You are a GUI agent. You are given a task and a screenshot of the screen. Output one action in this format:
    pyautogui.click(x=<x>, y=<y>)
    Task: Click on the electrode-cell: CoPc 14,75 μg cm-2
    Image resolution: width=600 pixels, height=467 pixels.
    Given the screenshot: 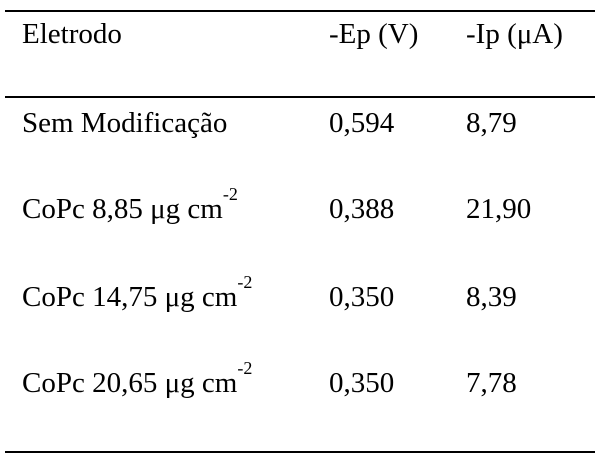 What is the action you would take?
    pyautogui.click(x=137, y=295)
    